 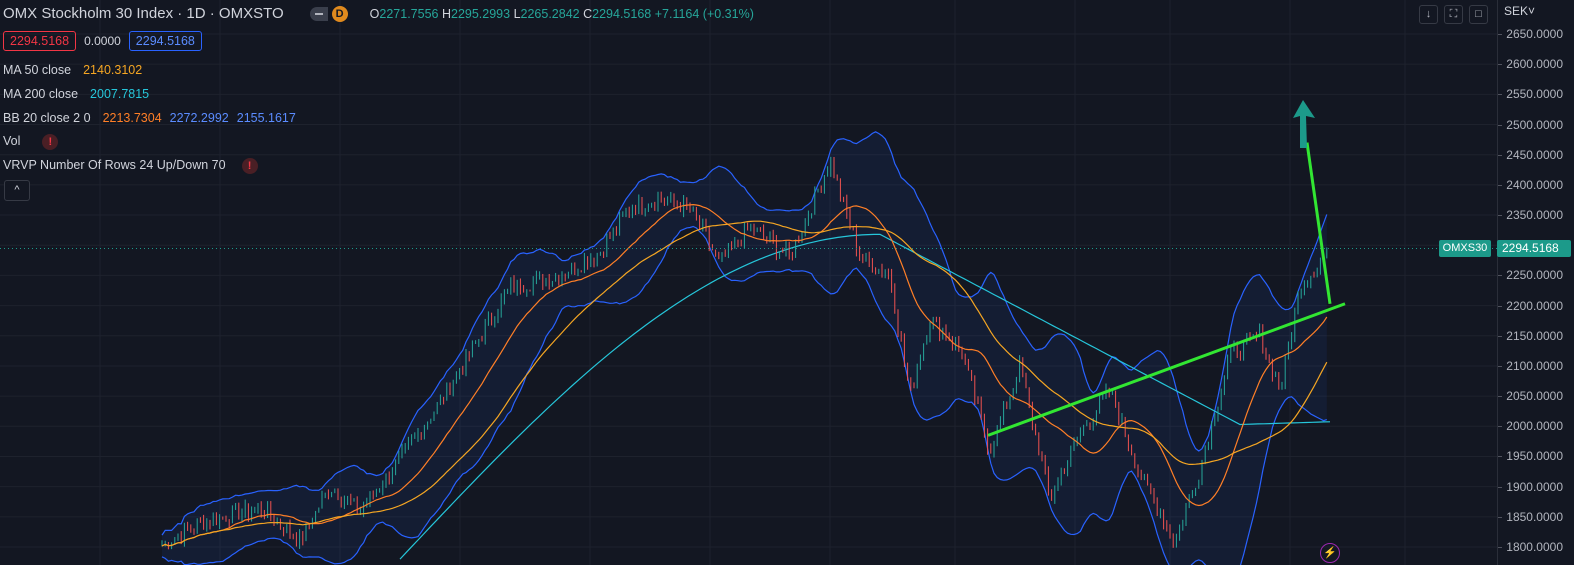 I want to click on price-axis-label: 2050.0000, so click(x=1534, y=396).